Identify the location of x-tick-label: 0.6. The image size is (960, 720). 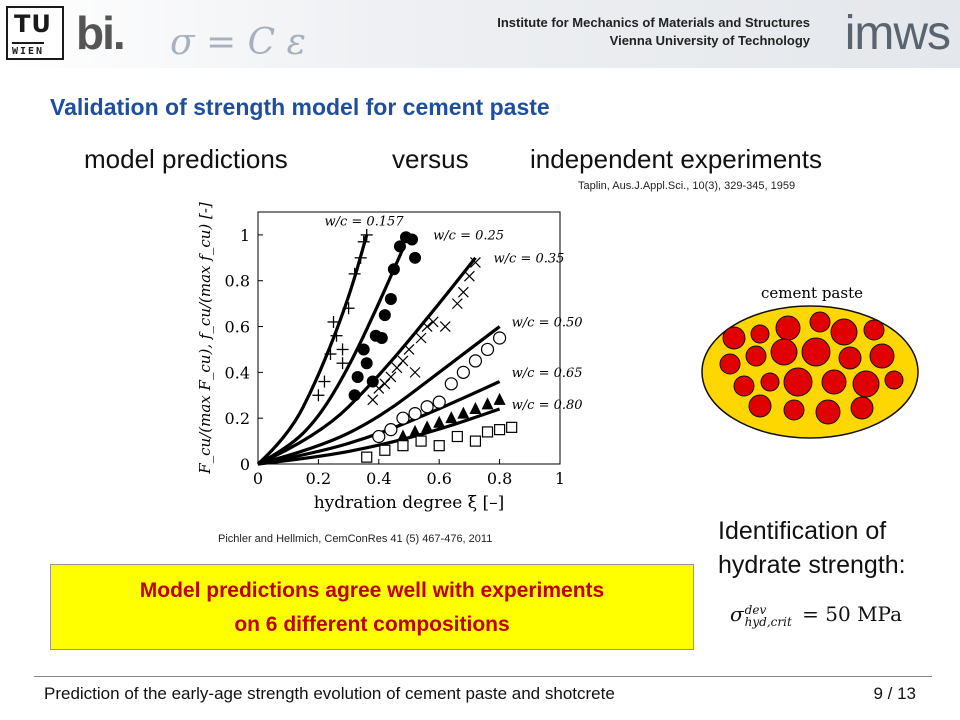
(438, 478).